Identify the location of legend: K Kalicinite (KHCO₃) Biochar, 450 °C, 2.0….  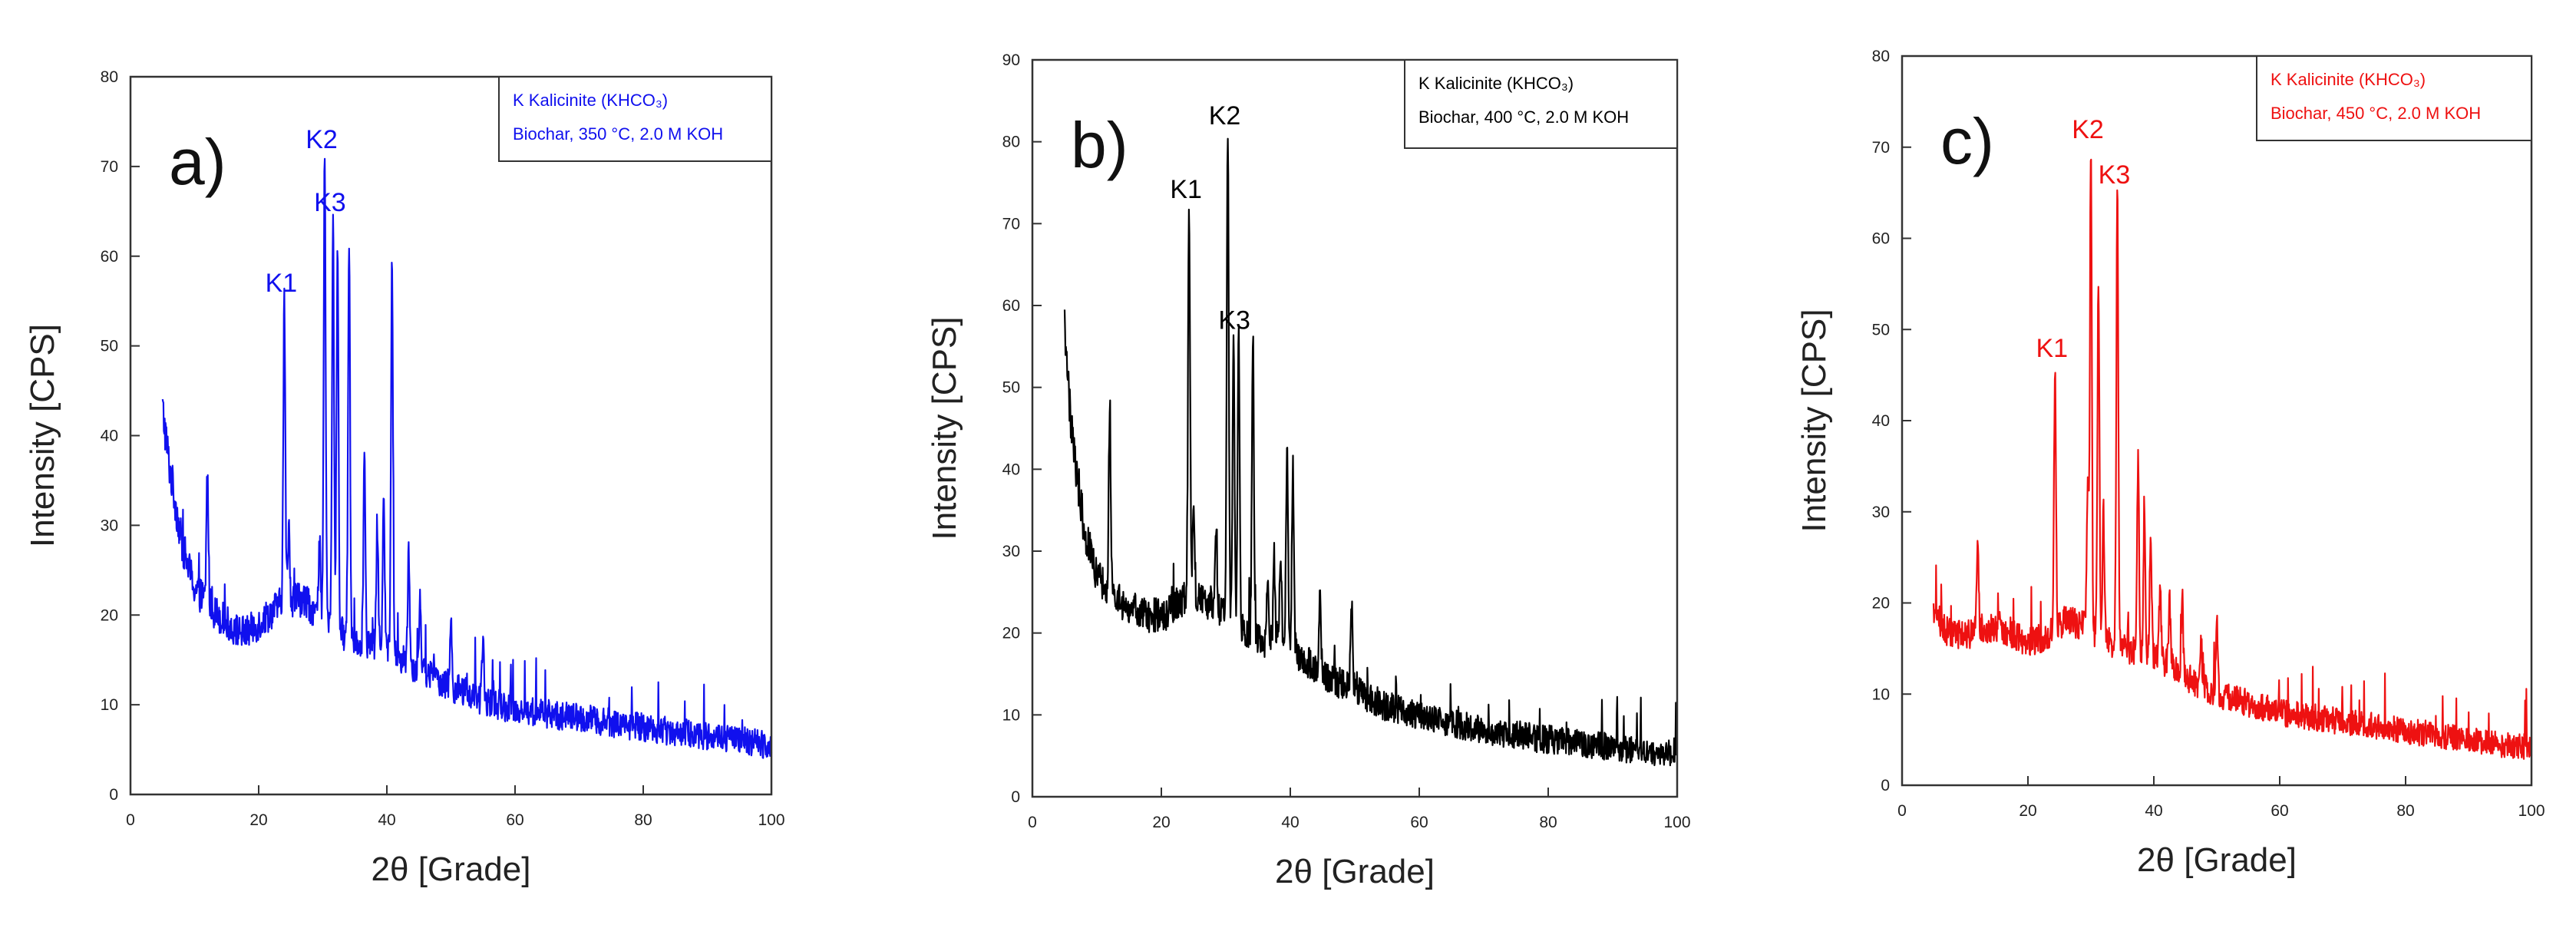
(2394, 98).